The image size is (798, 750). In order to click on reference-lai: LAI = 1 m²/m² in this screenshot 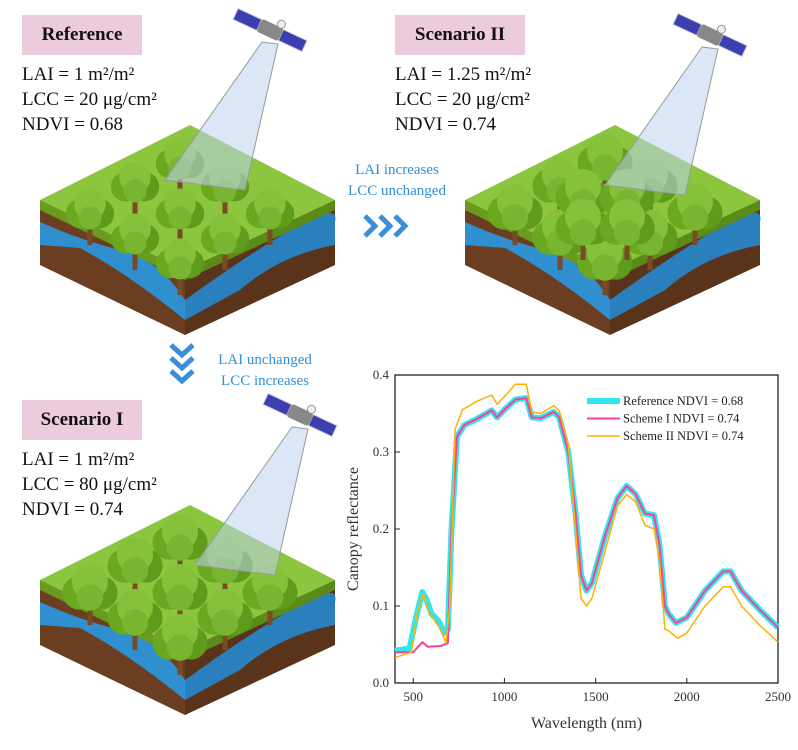, I will do `click(78, 74)`.